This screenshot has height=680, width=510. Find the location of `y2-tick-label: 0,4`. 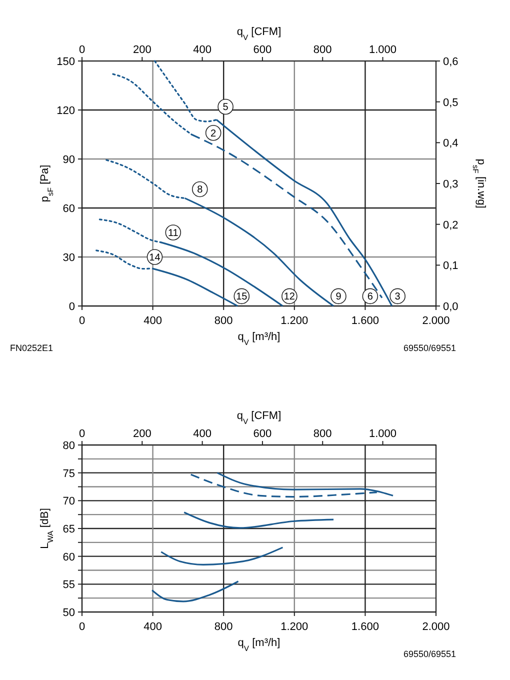

y2-tick-label: 0,4 is located at coordinates (450, 144).